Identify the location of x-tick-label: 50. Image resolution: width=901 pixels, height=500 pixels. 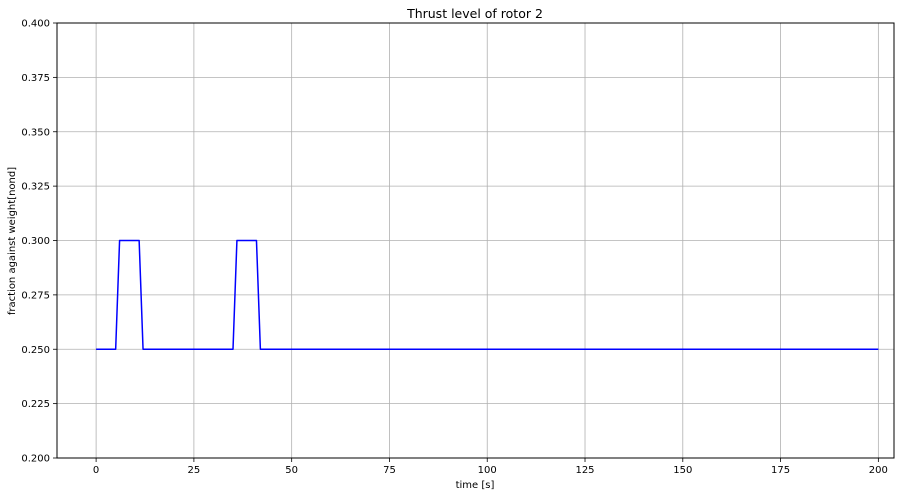
(291, 470).